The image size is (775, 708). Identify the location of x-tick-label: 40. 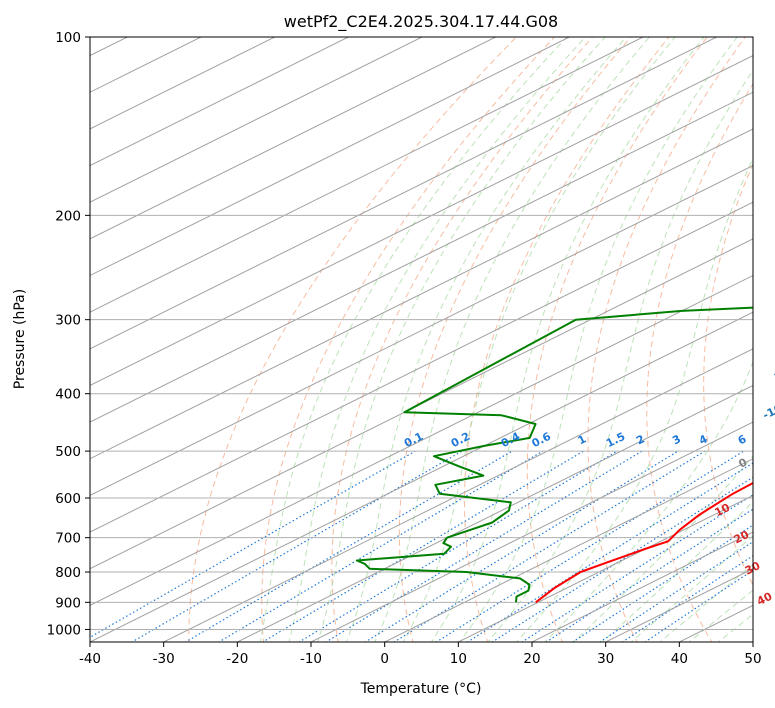
(679, 659).